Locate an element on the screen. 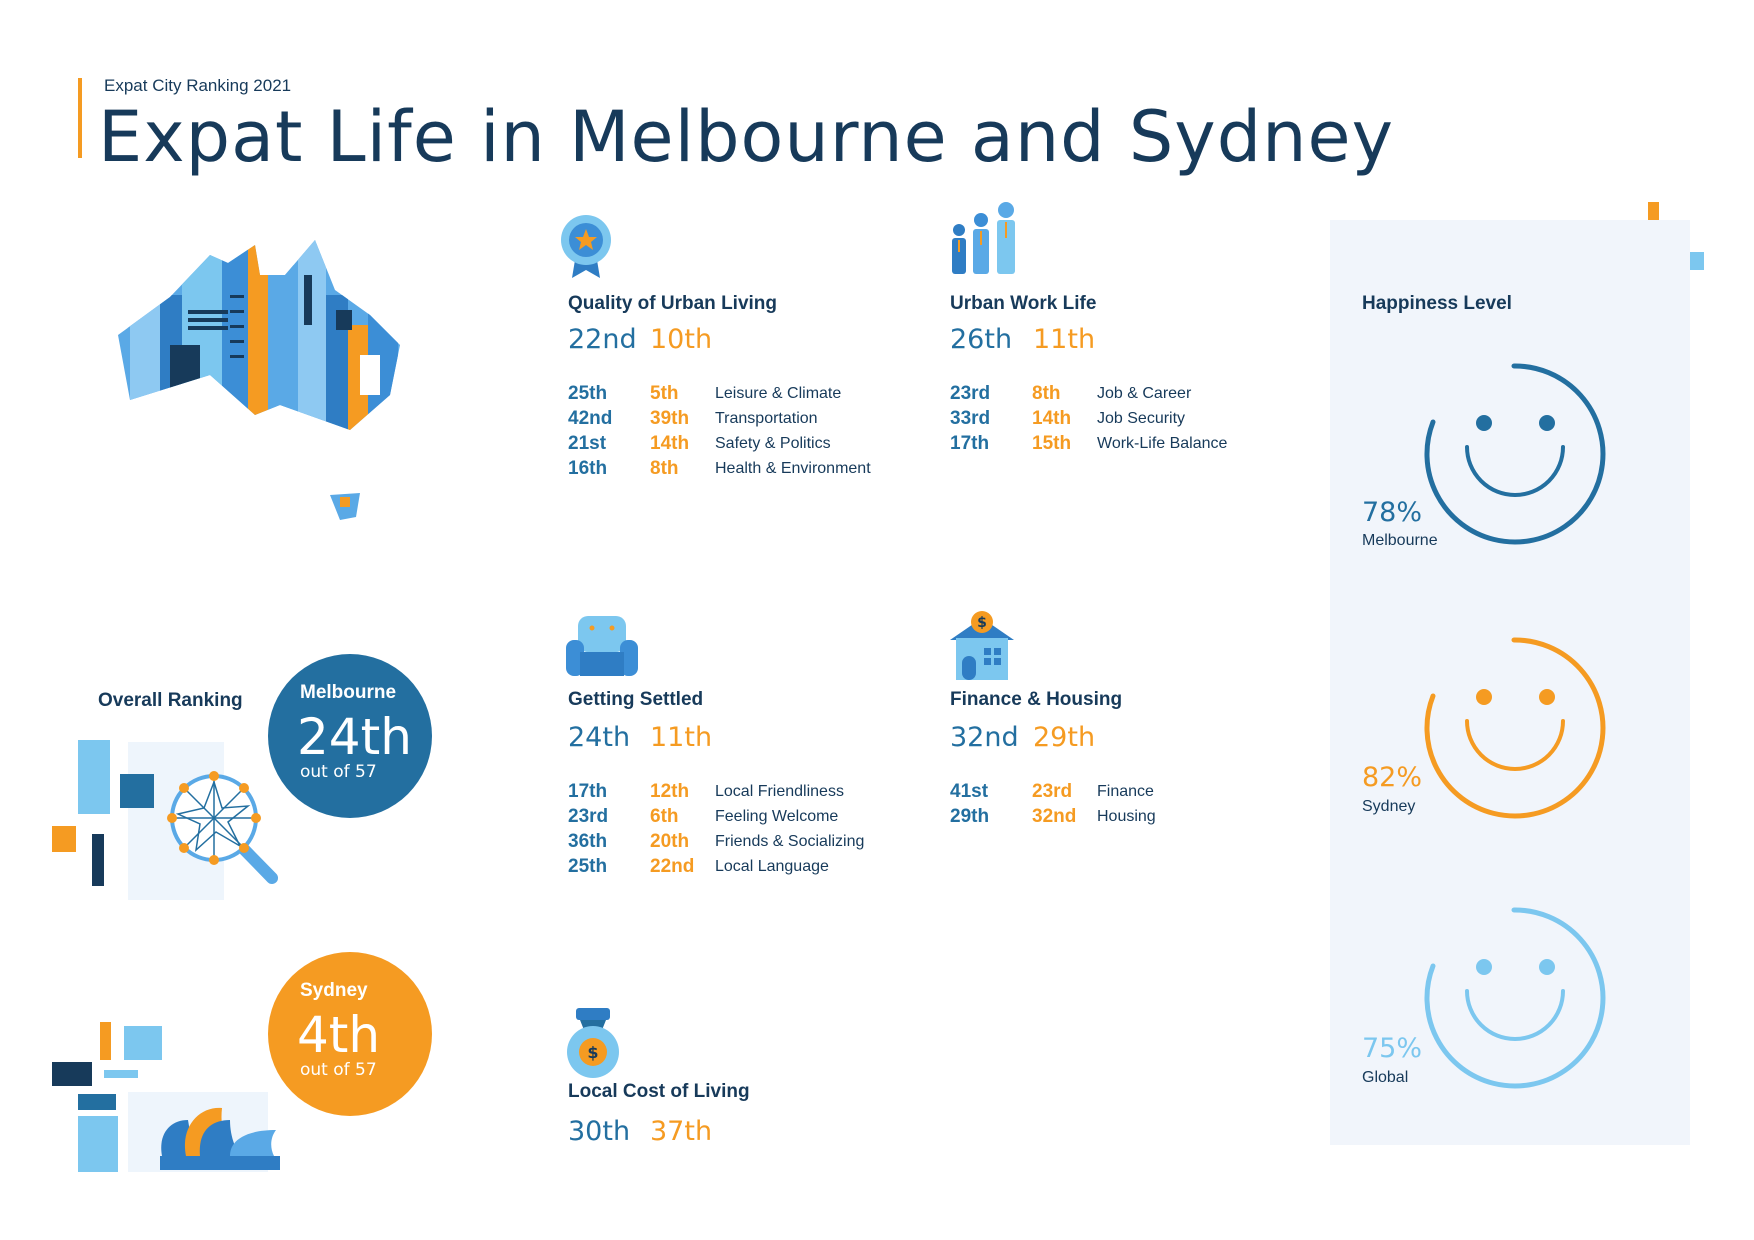 This screenshot has height=1240, width=1754. happiness-melbourne-label: Melbourne is located at coordinates (1400, 540).